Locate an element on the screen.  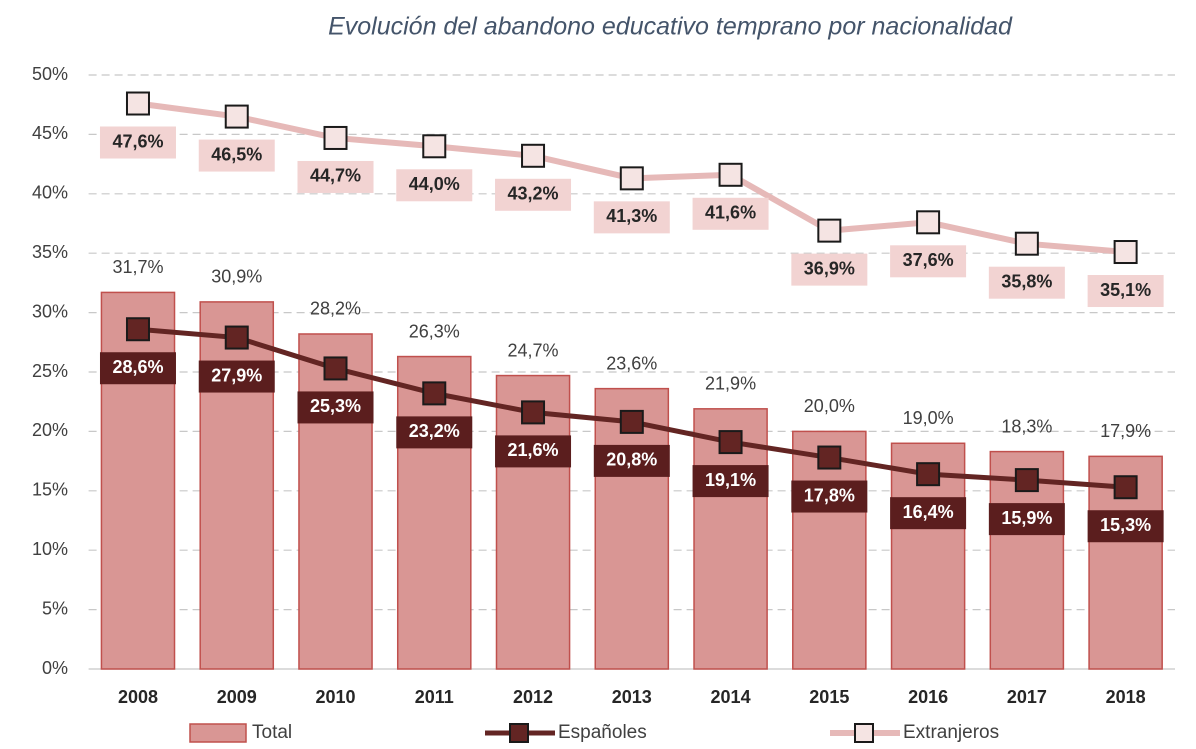
x-tick-label: 2013 is located at coordinates (632, 697).